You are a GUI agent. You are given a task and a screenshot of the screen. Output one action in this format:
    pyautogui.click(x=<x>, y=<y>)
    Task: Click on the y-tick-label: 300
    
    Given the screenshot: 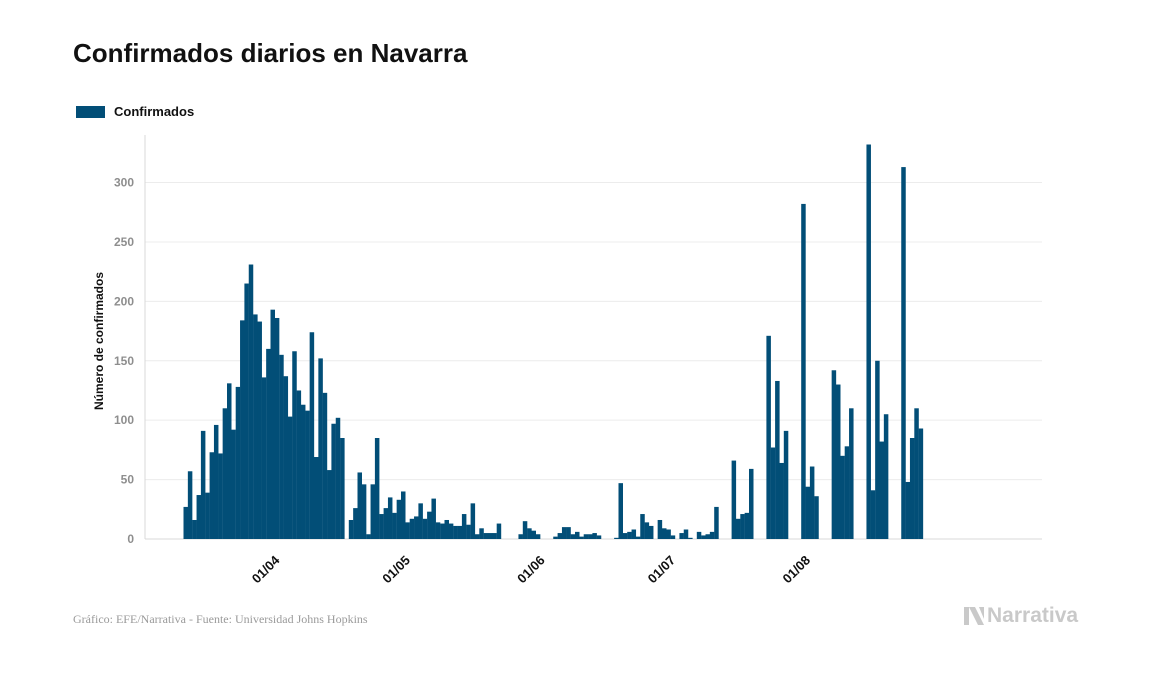 What is the action you would take?
    pyautogui.click(x=124, y=183)
    